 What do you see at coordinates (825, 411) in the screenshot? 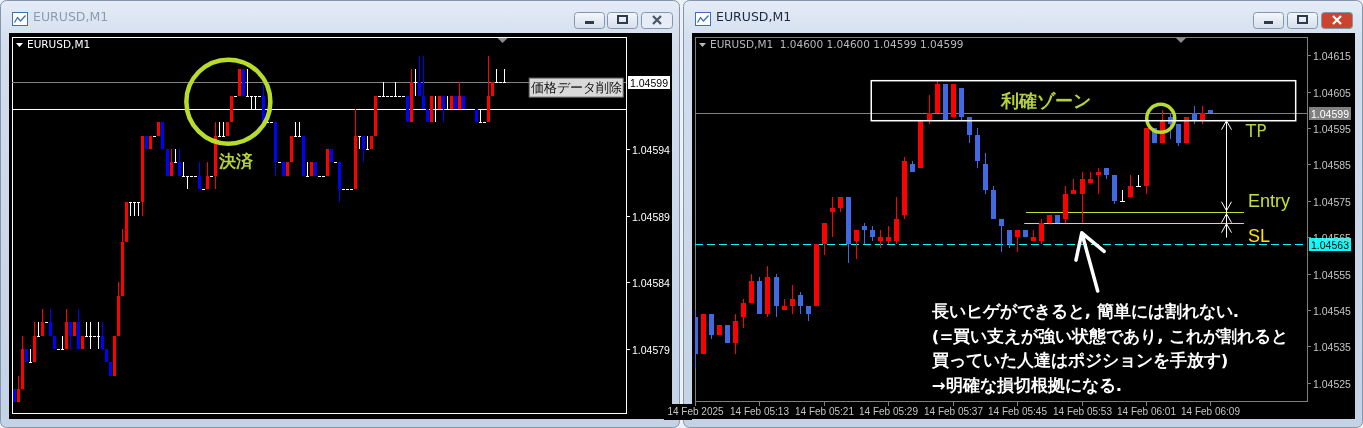
I see `x-tick-label: 14 Feb 05:21` at bounding box center [825, 411].